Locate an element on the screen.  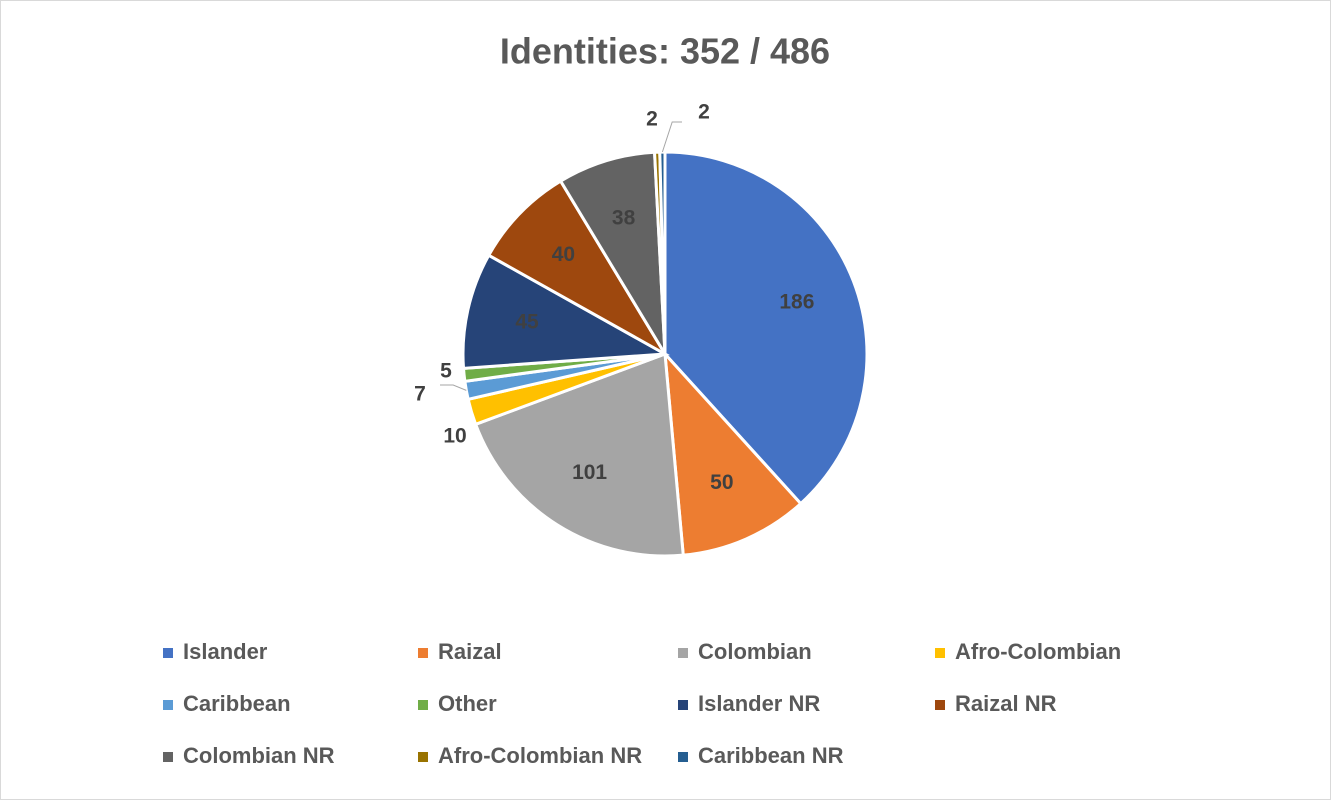
data-label: 186 is located at coordinates (796, 302).